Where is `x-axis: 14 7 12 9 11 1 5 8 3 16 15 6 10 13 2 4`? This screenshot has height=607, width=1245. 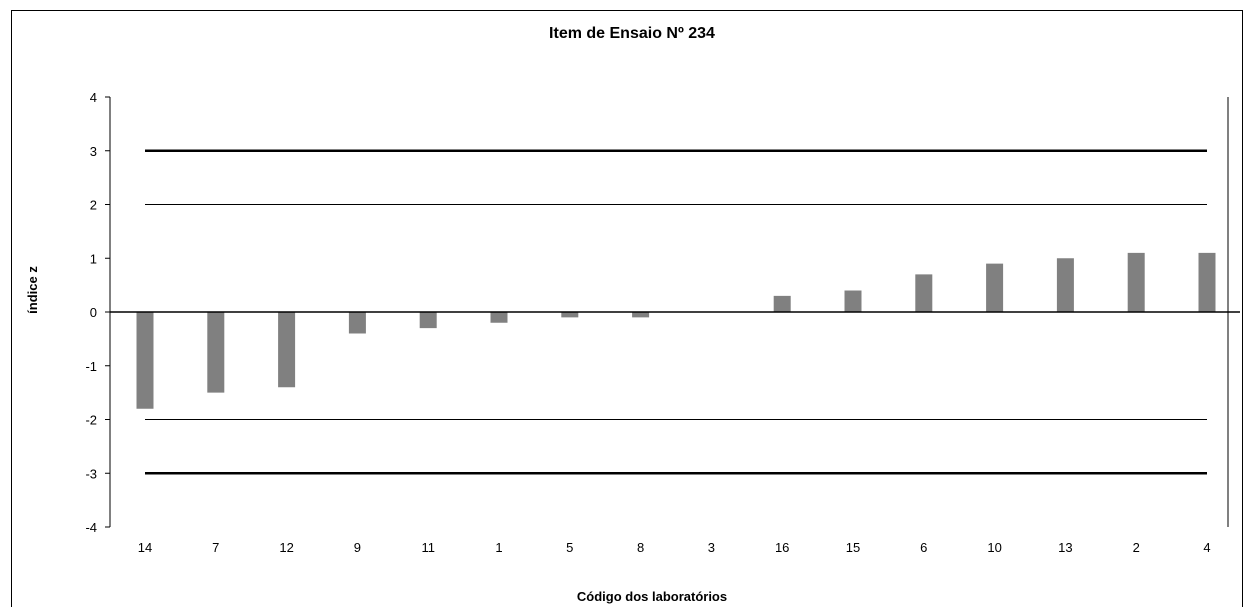 x-axis: 14 7 12 9 11 1 5 8 3 16 15 6 10 13 2 4 is located at coordinates (674, 547).